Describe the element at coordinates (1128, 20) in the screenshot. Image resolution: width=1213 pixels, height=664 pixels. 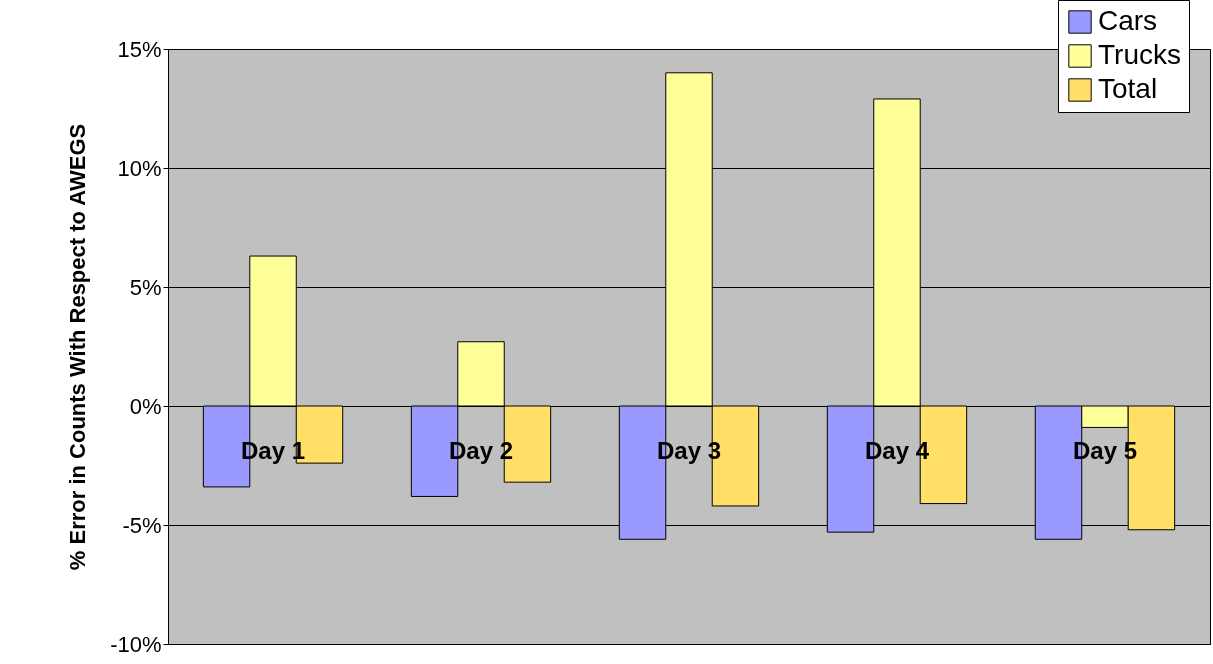
I see `legend-label: Cars` at that location.